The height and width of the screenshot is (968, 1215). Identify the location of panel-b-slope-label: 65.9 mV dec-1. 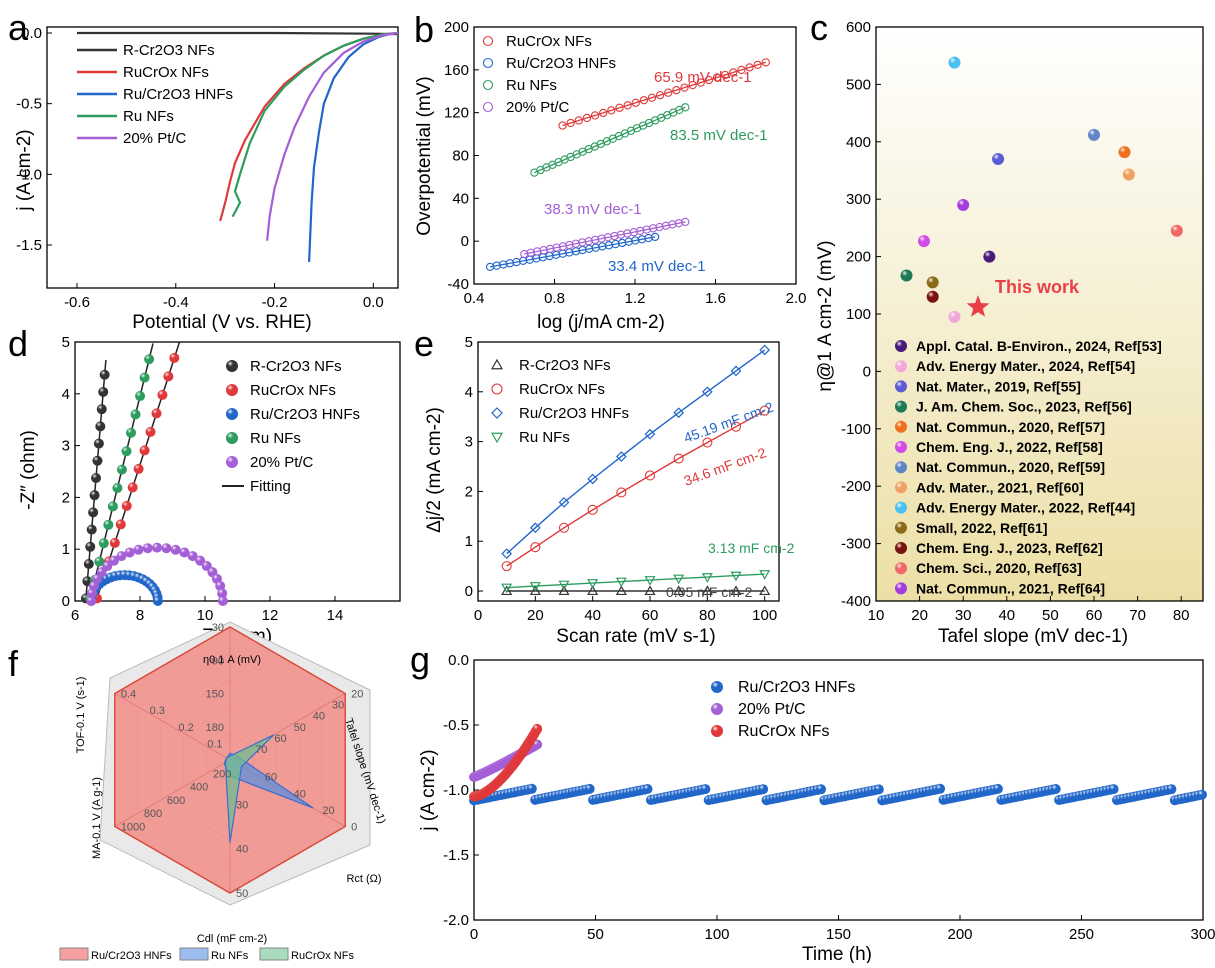
(703, 77).